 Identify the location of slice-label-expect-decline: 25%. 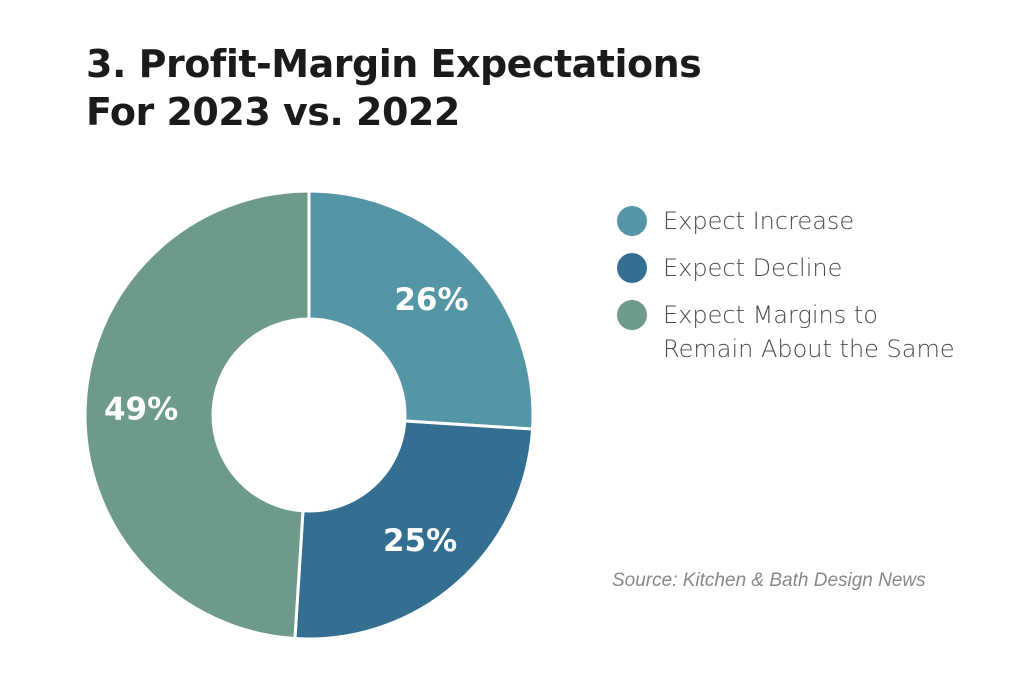
(420, 541).